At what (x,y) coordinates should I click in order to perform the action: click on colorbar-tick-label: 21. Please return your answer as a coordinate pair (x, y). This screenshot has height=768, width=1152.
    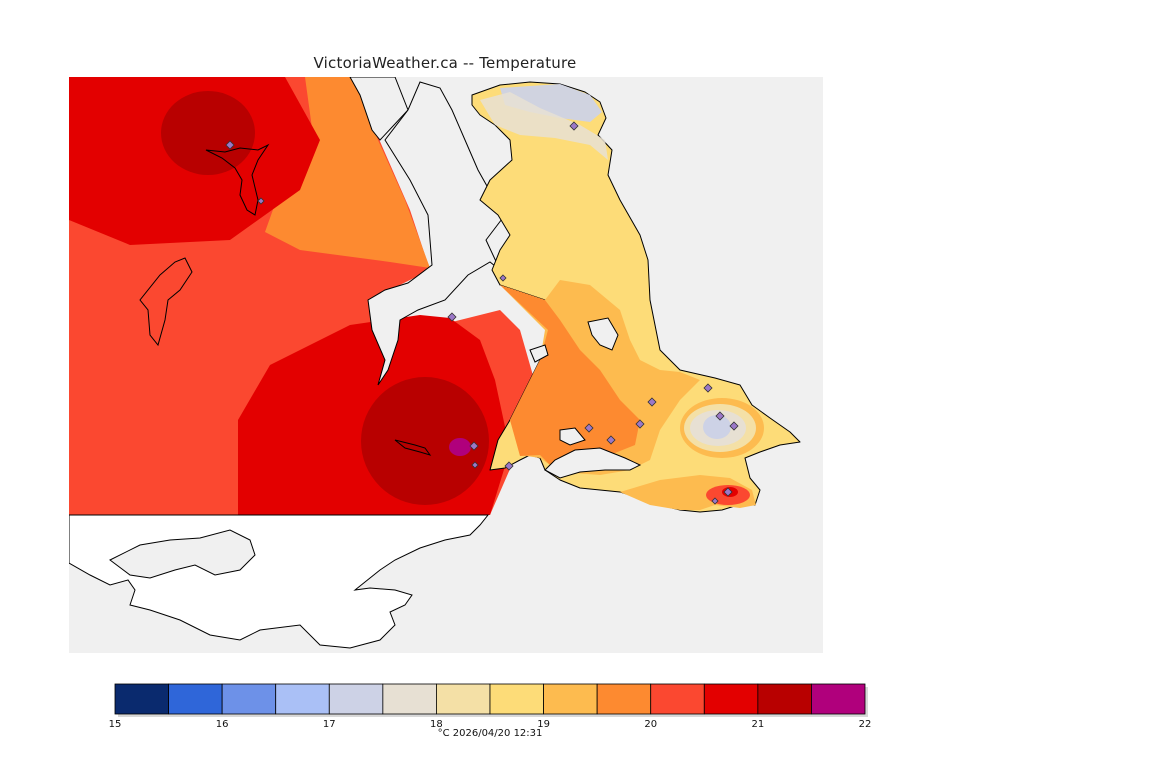
    Looking at the image, I should click on (757, 724).